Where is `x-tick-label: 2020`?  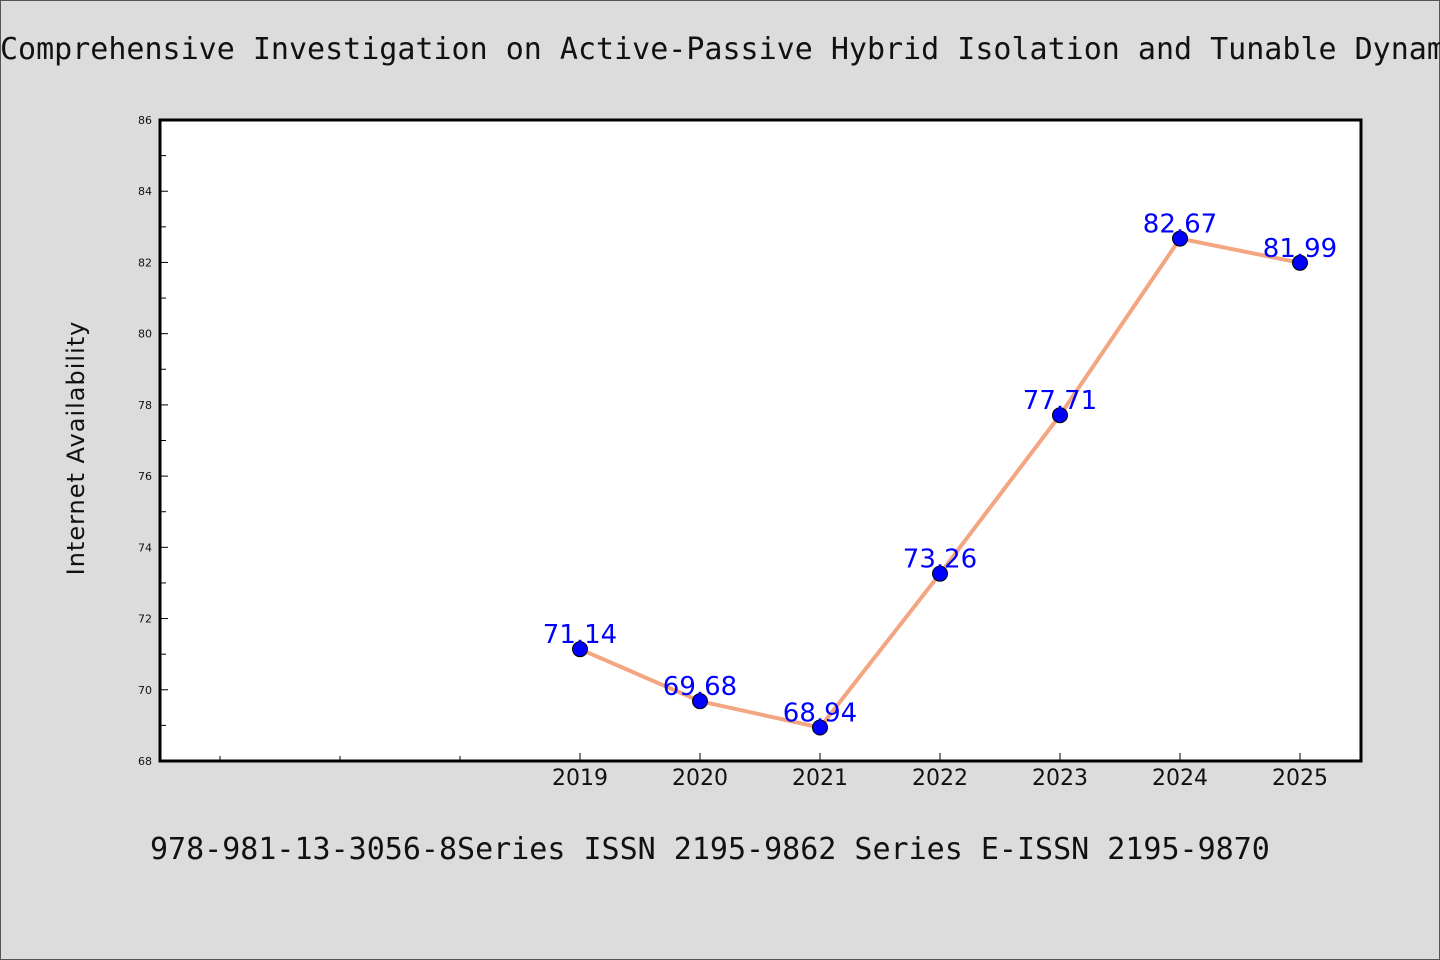 x-tick-label: 2020 is located at coordinates (700, 778).